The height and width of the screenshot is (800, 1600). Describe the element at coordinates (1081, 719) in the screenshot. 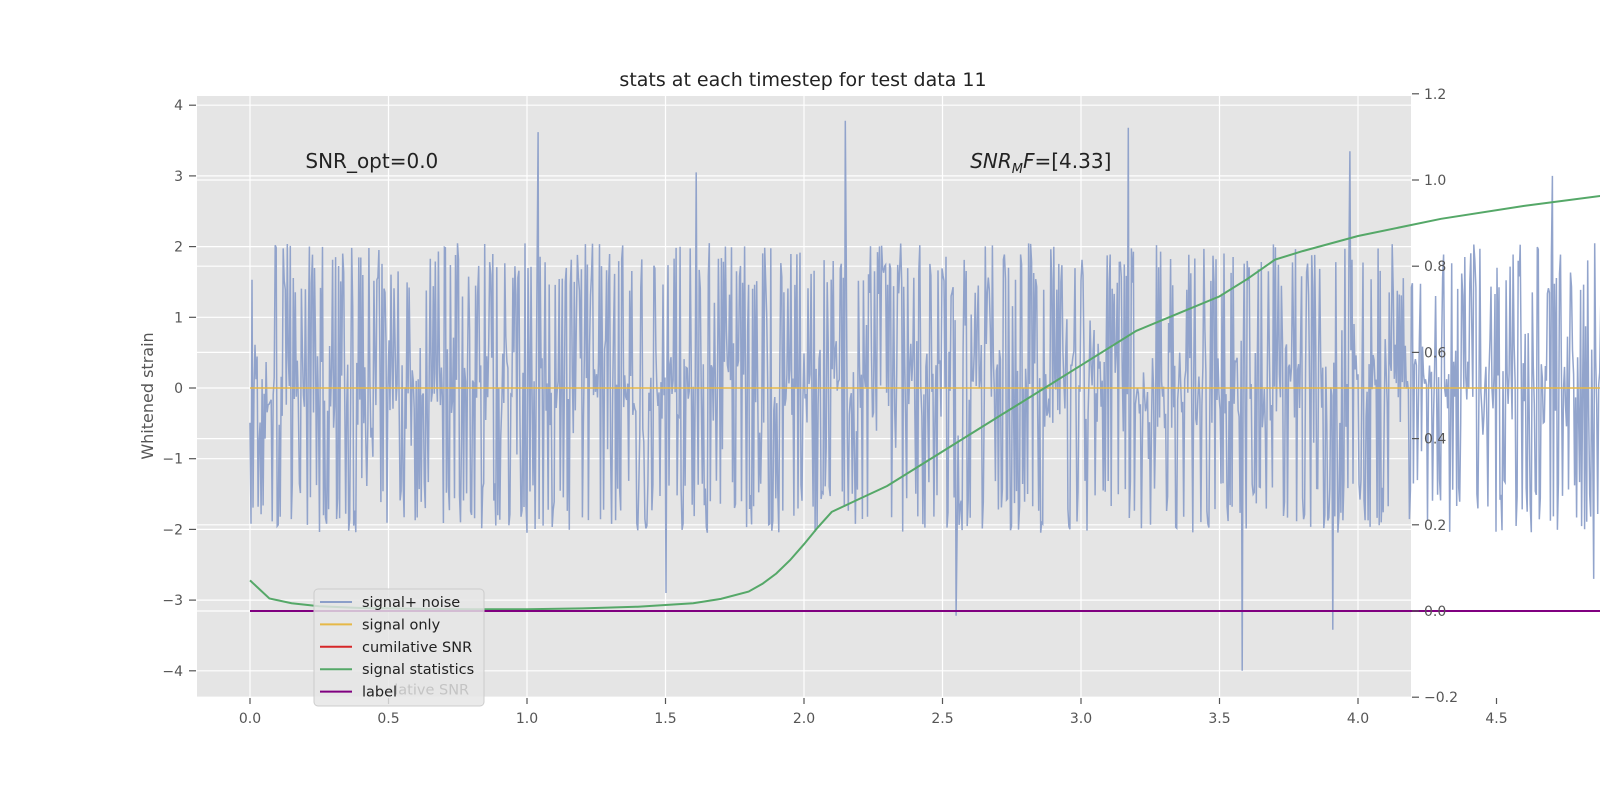

I see `x-tick-label: 3.0` at that location.